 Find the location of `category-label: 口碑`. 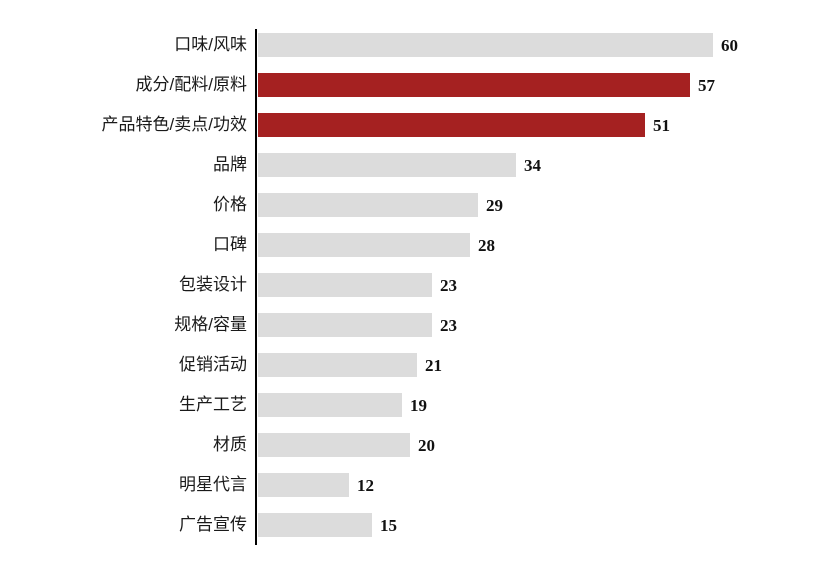

category-label: 口碑 is located at coordinates (230, 244).